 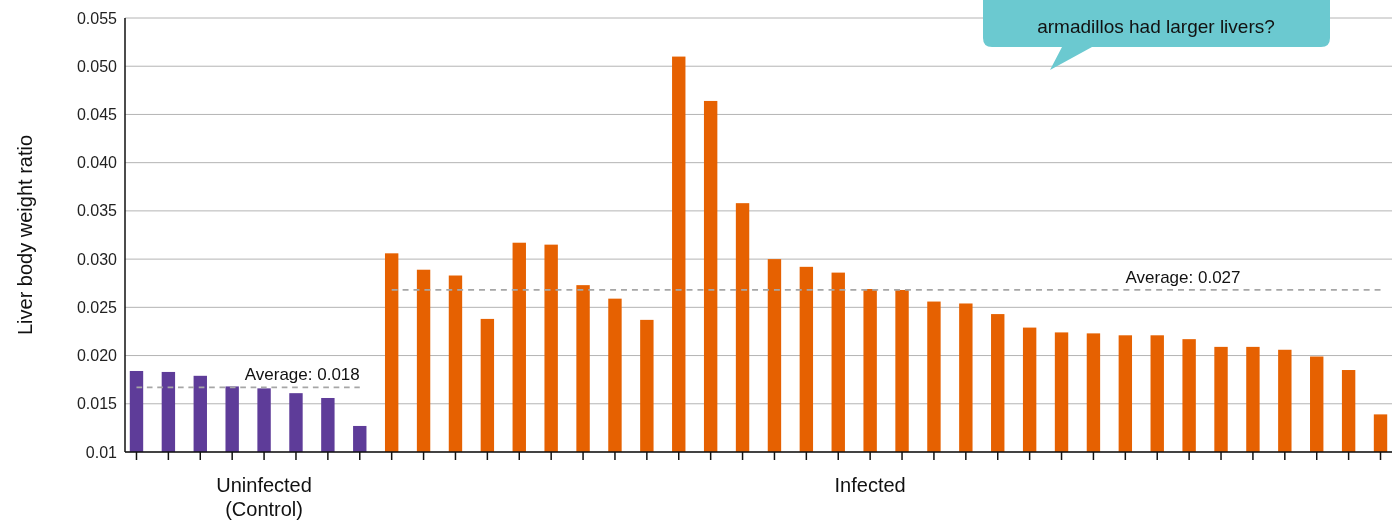 I want to click on y-tick-label: 0.020, so click(x=97, y=356).